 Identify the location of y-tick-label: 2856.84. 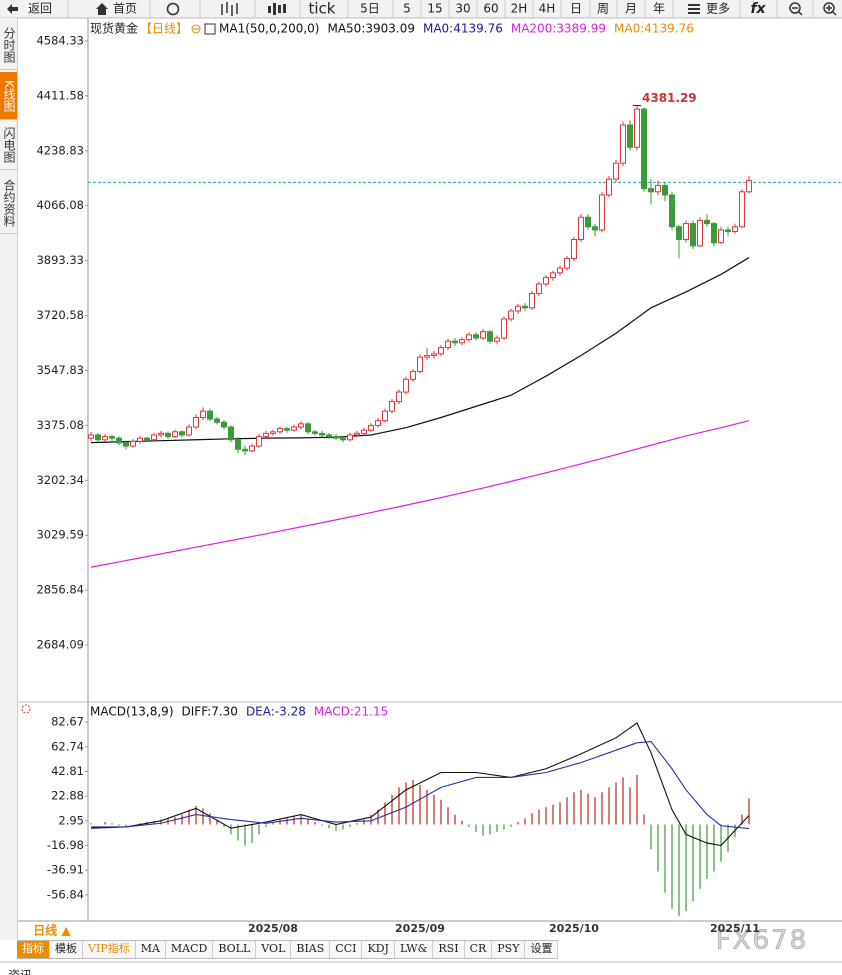
(60, 590).